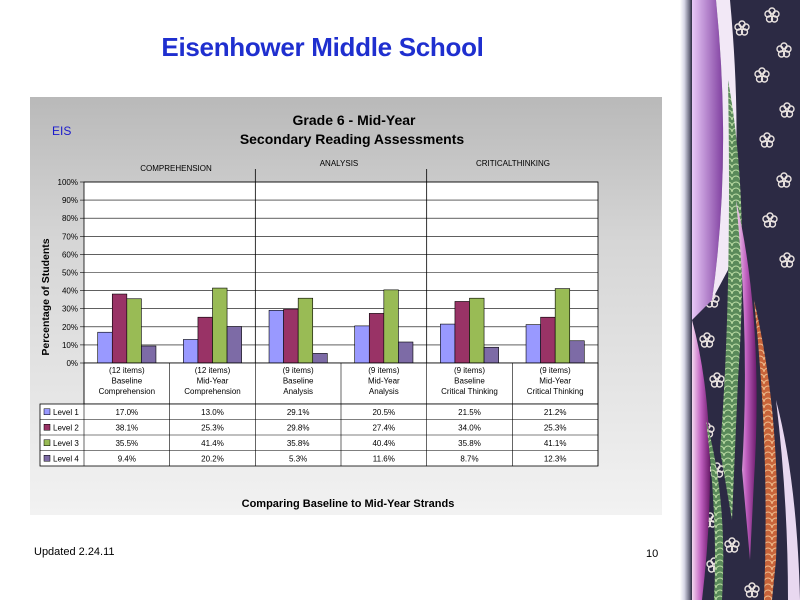  I want to click on table-cell-value: 20.2%, so click(212, 458).